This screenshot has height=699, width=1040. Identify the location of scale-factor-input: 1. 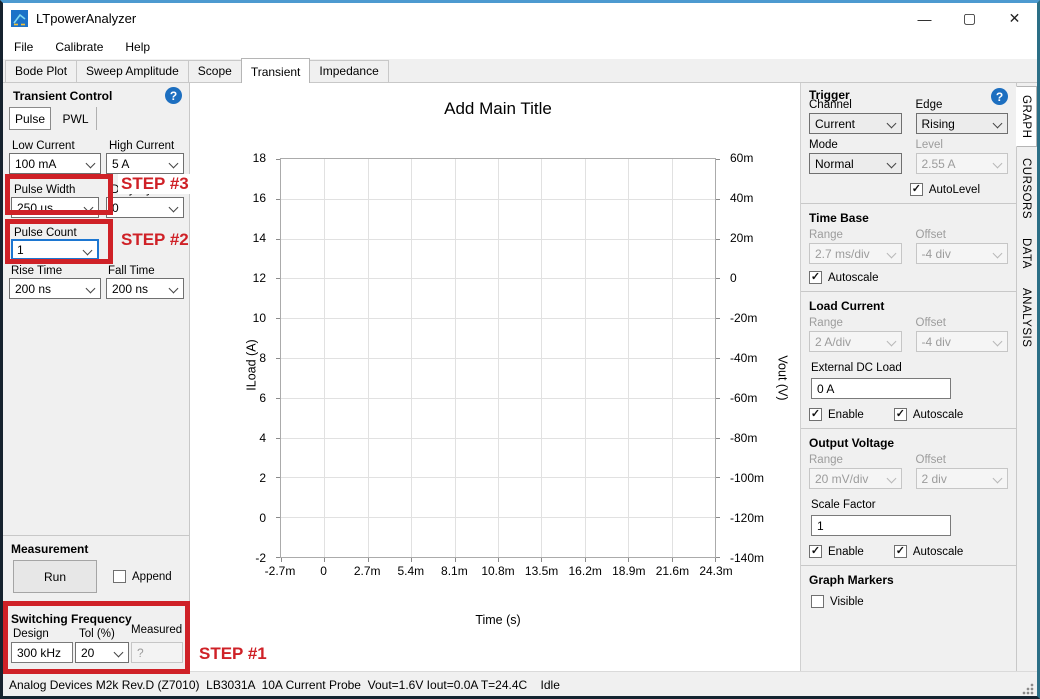
(881, 525).